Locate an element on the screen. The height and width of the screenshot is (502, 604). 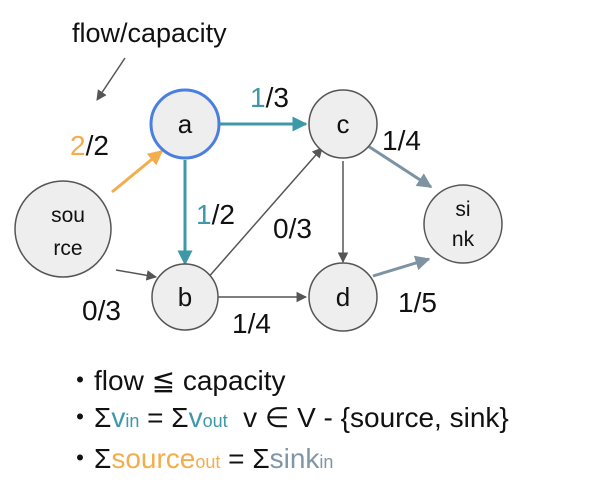
edge-d-sink is located at coordinates (401, 266).